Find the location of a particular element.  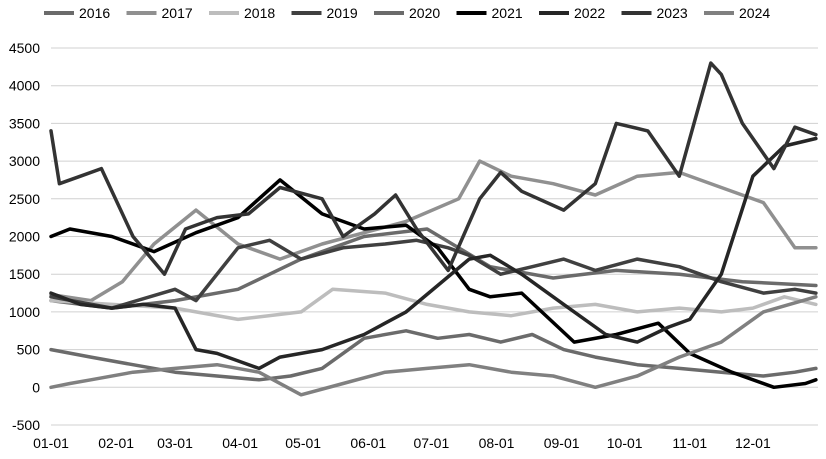

legend-label-2021: 2021 is located at coordinates (507, 13).